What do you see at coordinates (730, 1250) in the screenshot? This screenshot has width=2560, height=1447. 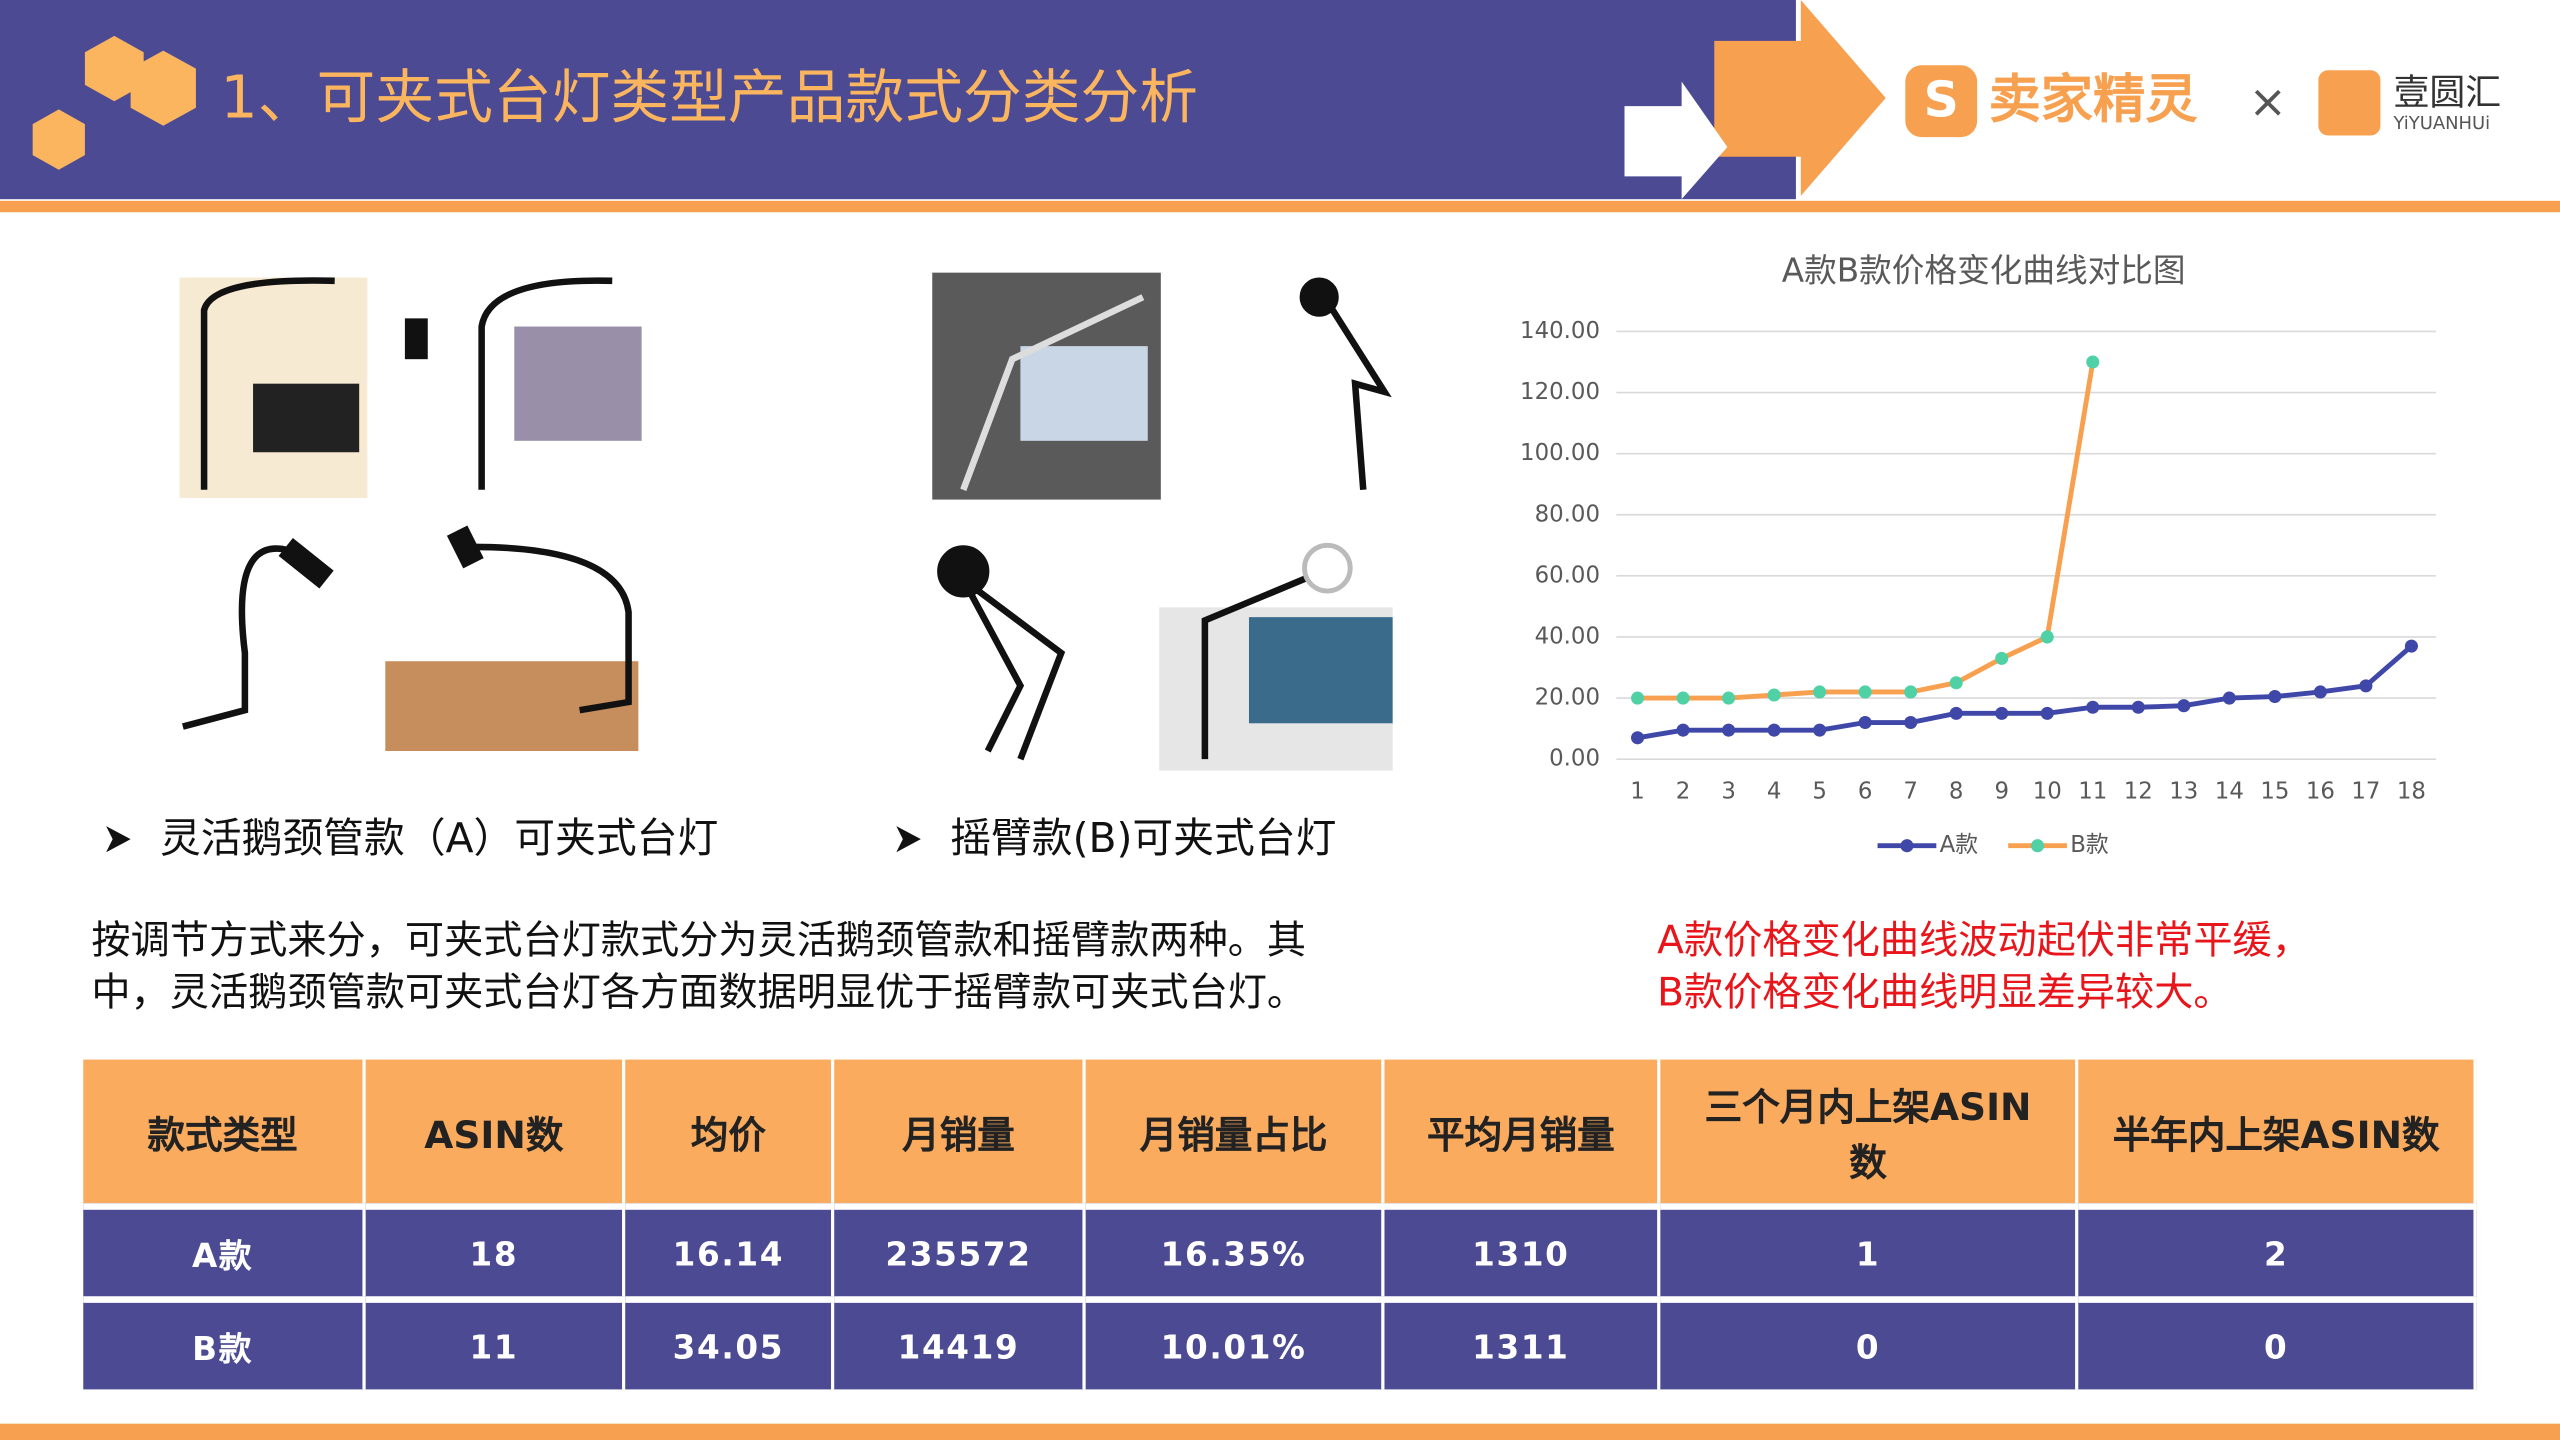 I see `table-cell: 16.14` at bounding box center [730, 1250].